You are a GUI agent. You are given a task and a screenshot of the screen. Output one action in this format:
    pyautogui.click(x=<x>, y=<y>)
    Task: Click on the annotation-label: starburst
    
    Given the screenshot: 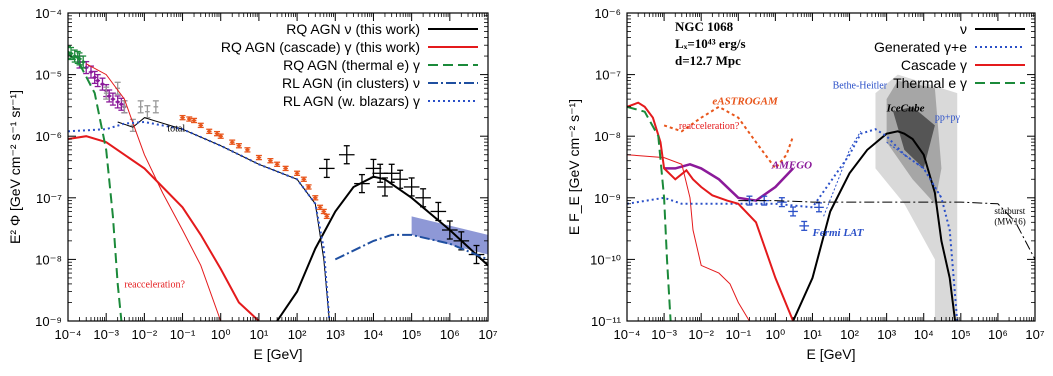 What is the action you would take?
    pyautogui.click(x=1009, y=211)
    